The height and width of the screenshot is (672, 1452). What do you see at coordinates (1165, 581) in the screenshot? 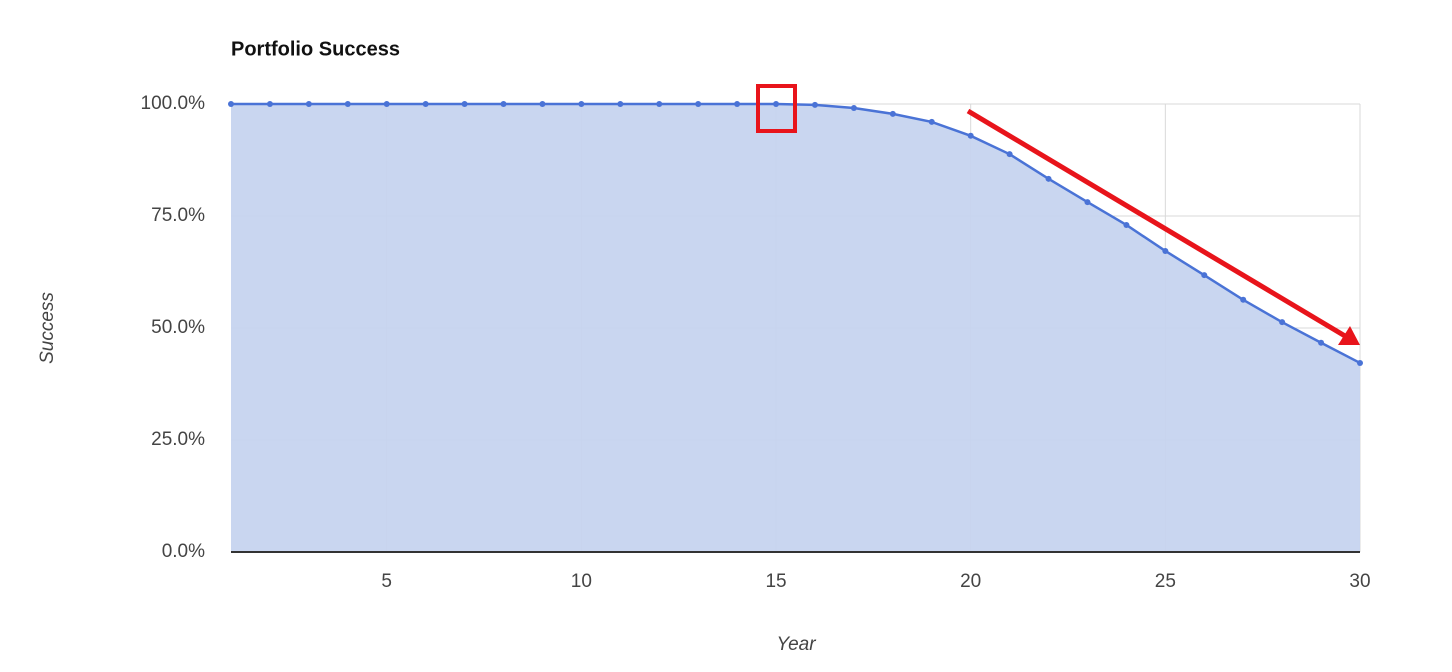
I see `x-tick-label: 25` at bounding box center [1165, 581].